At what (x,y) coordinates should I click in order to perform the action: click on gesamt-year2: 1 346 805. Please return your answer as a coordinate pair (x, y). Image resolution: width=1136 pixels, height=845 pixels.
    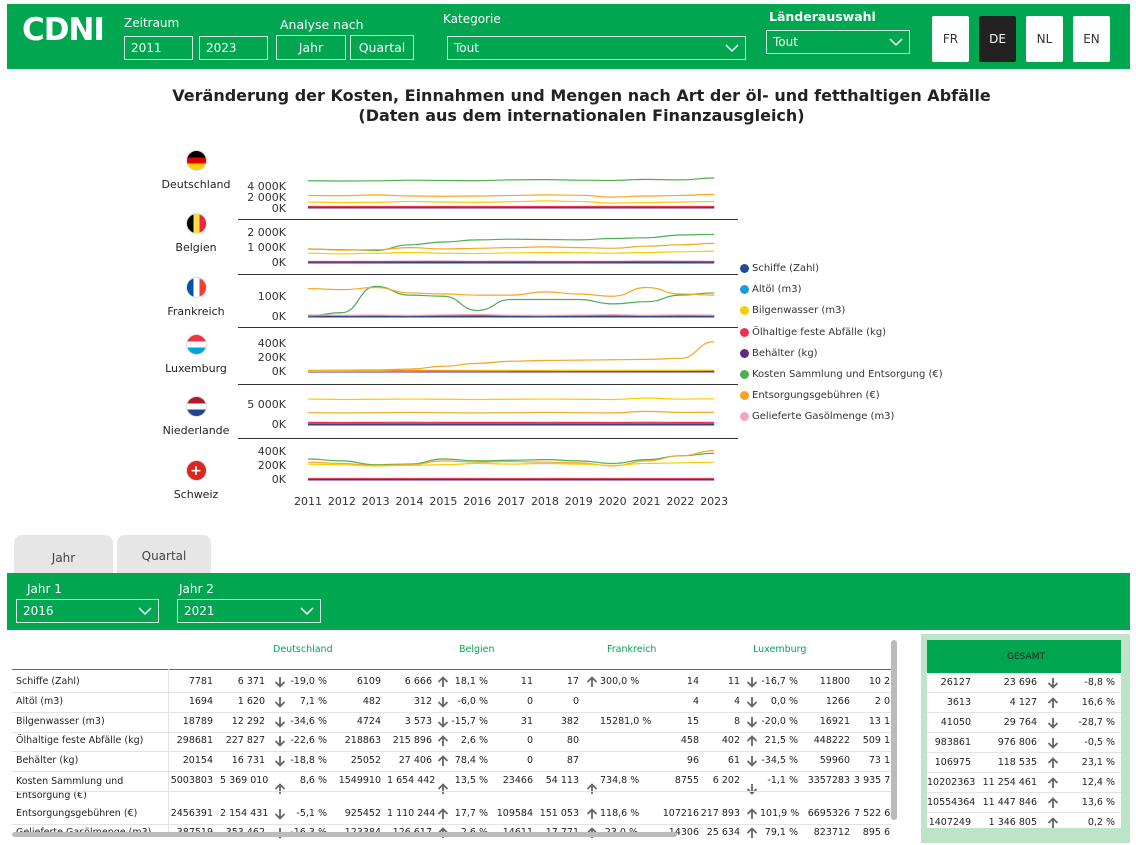
    Looking at the image, I should click on (1012, 822).